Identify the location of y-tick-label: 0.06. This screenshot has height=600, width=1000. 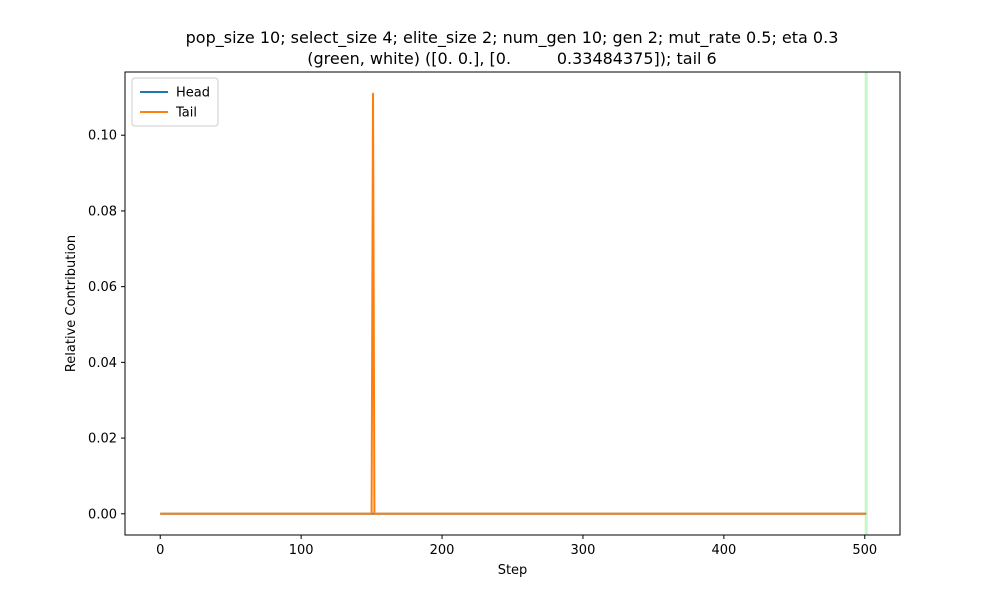
(102, 287).